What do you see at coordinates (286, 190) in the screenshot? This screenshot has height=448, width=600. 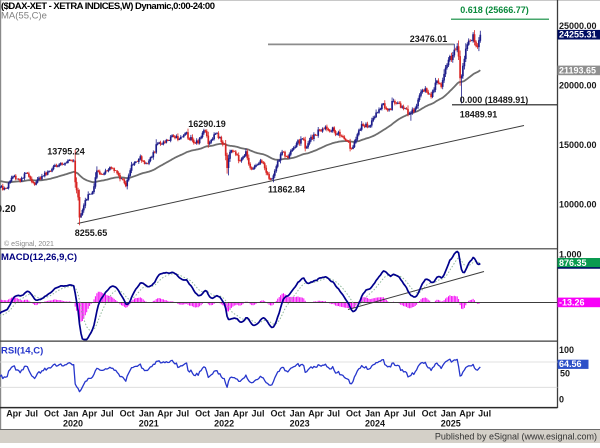 I see `svg-text: 11862.84` at bounding box center [286, 190].